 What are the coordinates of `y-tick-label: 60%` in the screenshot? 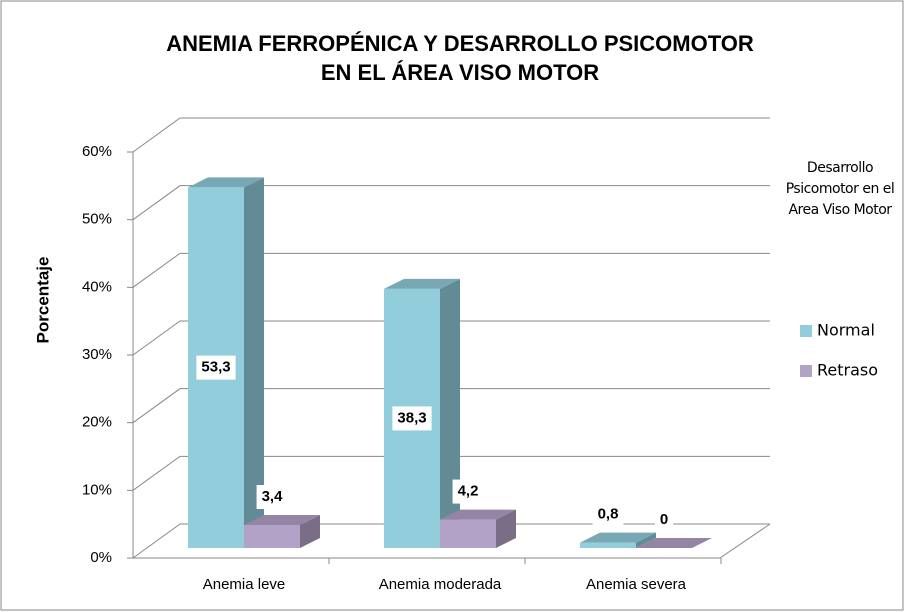 It's located at (97, 151).